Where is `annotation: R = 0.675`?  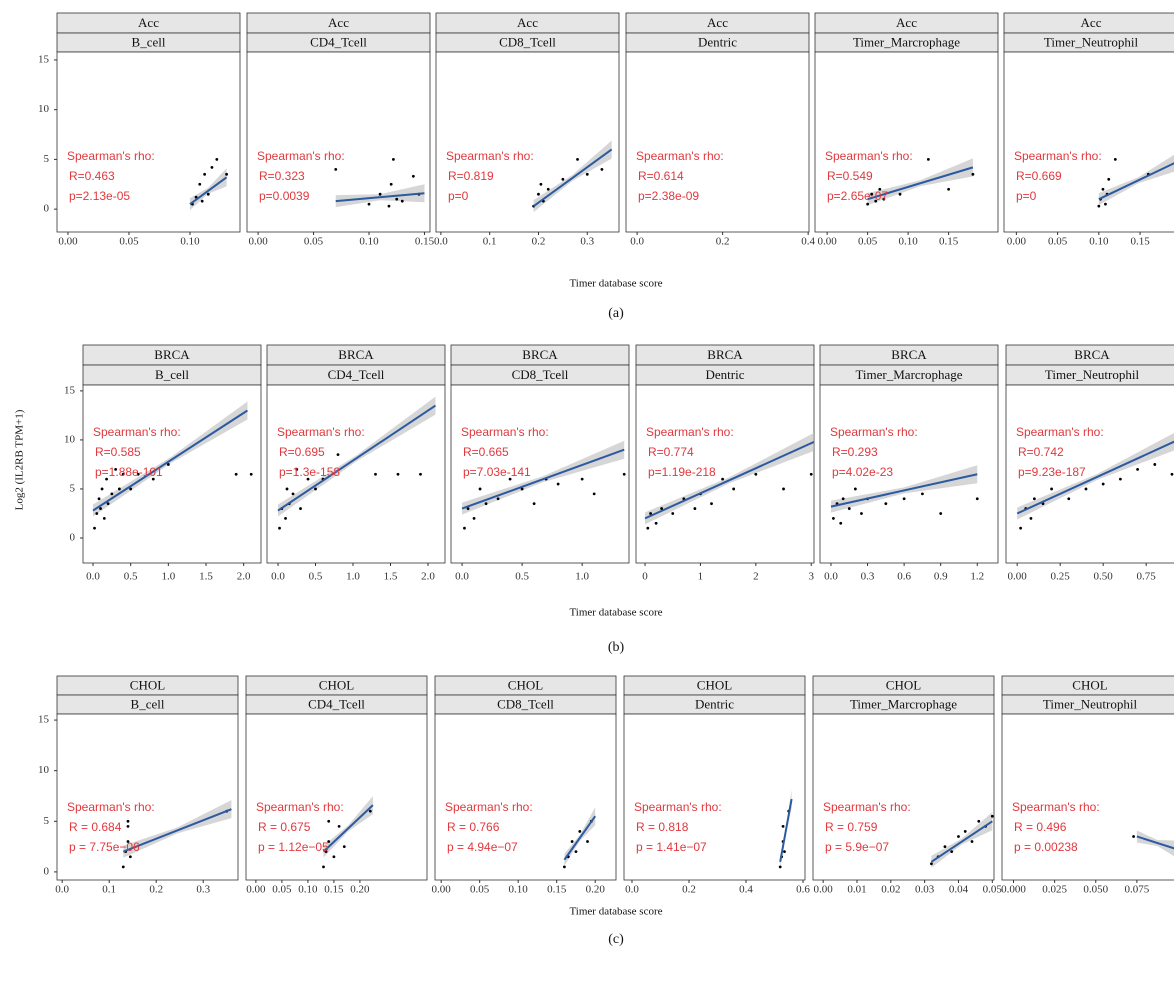 annotation: R = 0.675 is located at coordinates (284, 827).